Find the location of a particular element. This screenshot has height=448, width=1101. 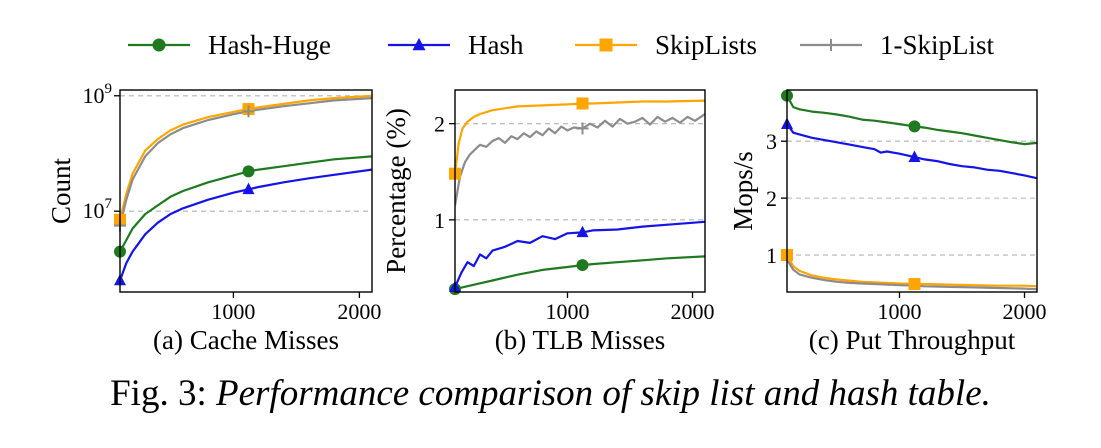

caption-prefix: Fig. 3: is located at coordinates (158, 393).